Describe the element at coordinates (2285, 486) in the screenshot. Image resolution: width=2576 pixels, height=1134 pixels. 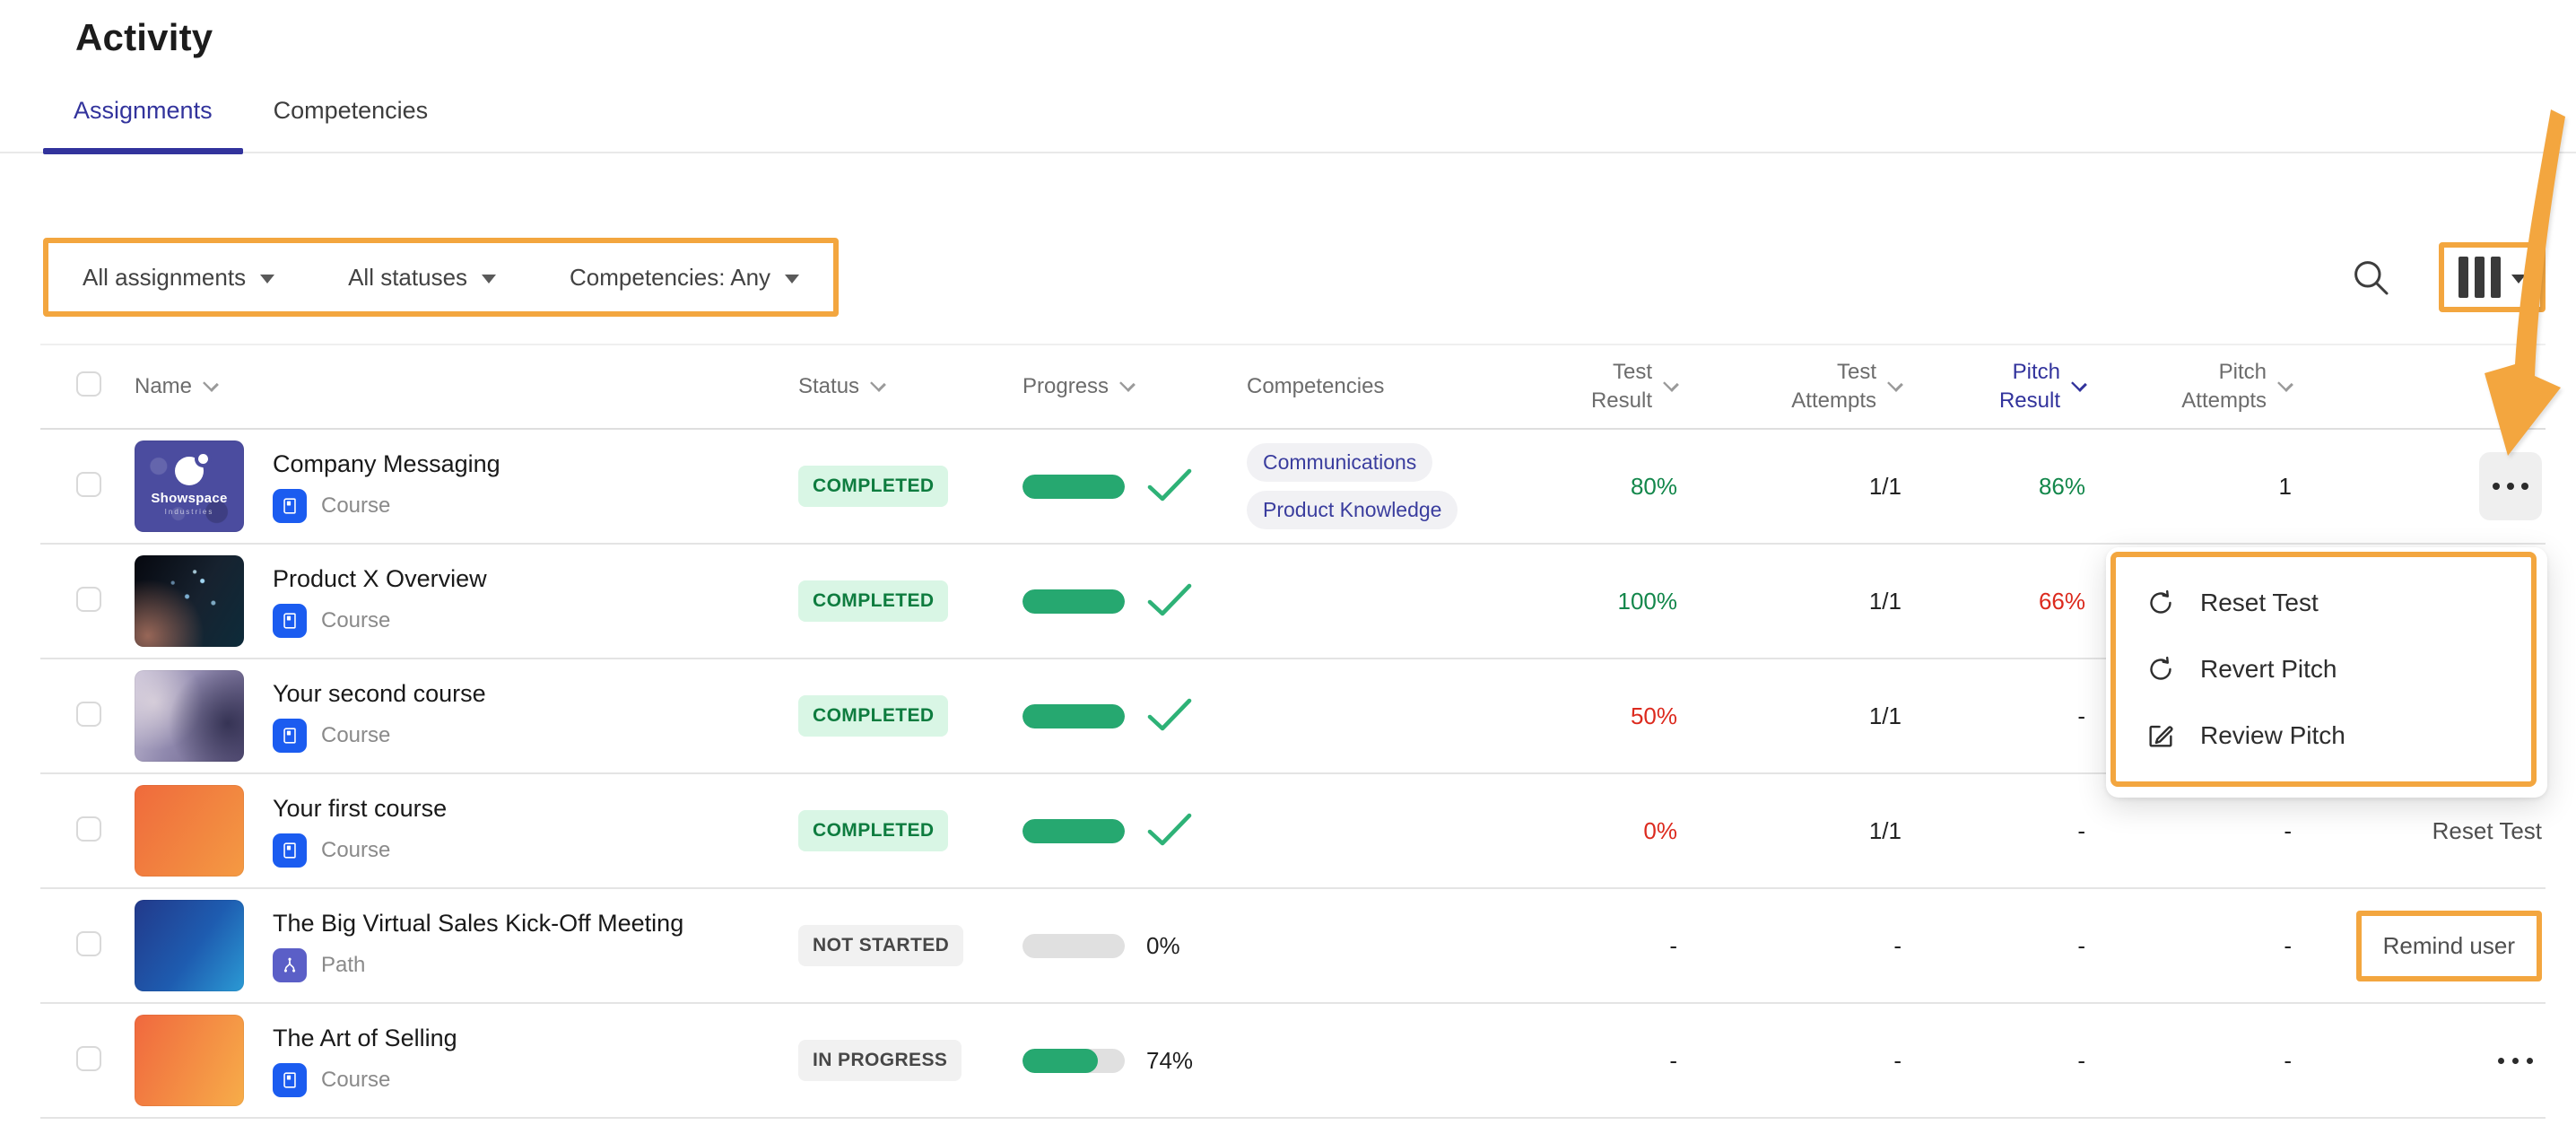
I see `cell-pitch-attempts: 1` at that location.